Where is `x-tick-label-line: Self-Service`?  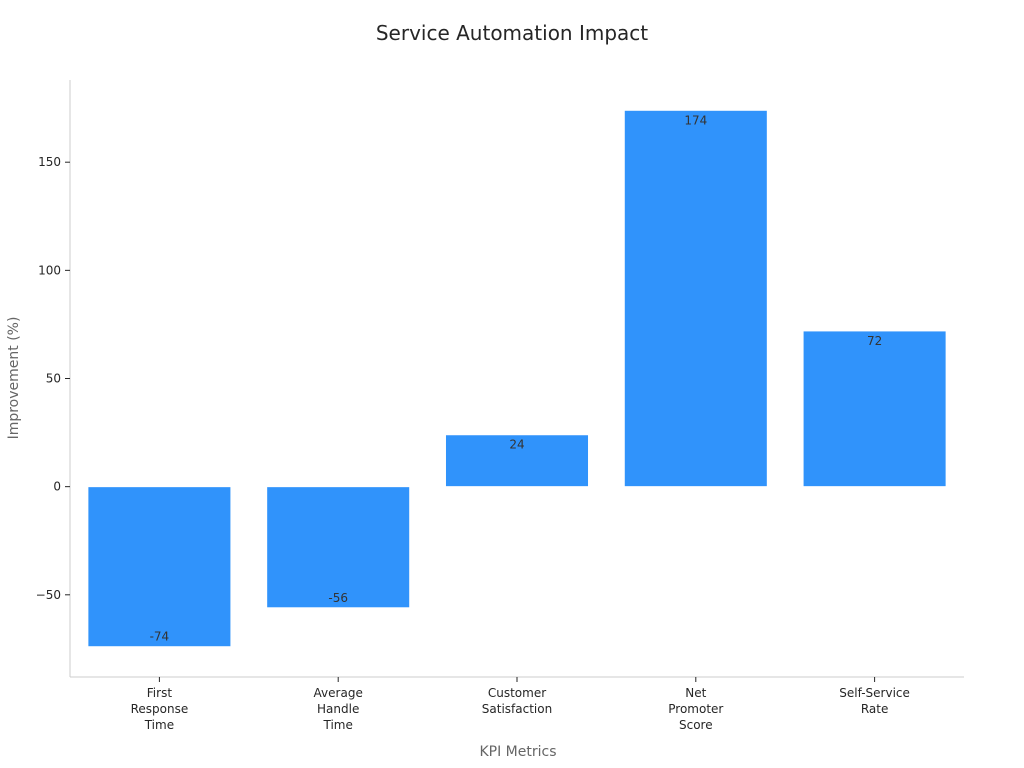 x-tick-label-line: Self-Service is located at coordinates (874, 693).